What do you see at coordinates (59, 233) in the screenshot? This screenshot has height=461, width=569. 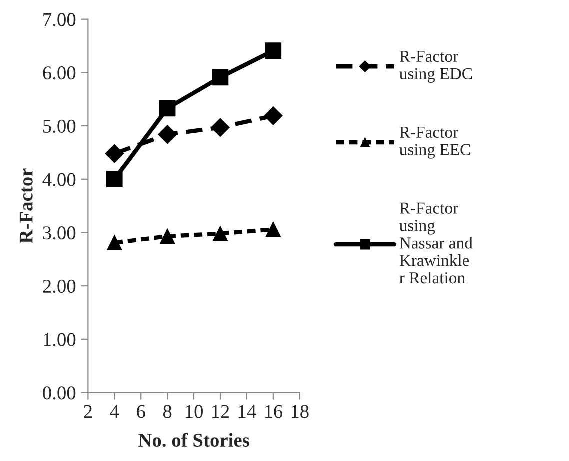 I see `y-tick-label: 3.00` at bounding box center [59, 233].